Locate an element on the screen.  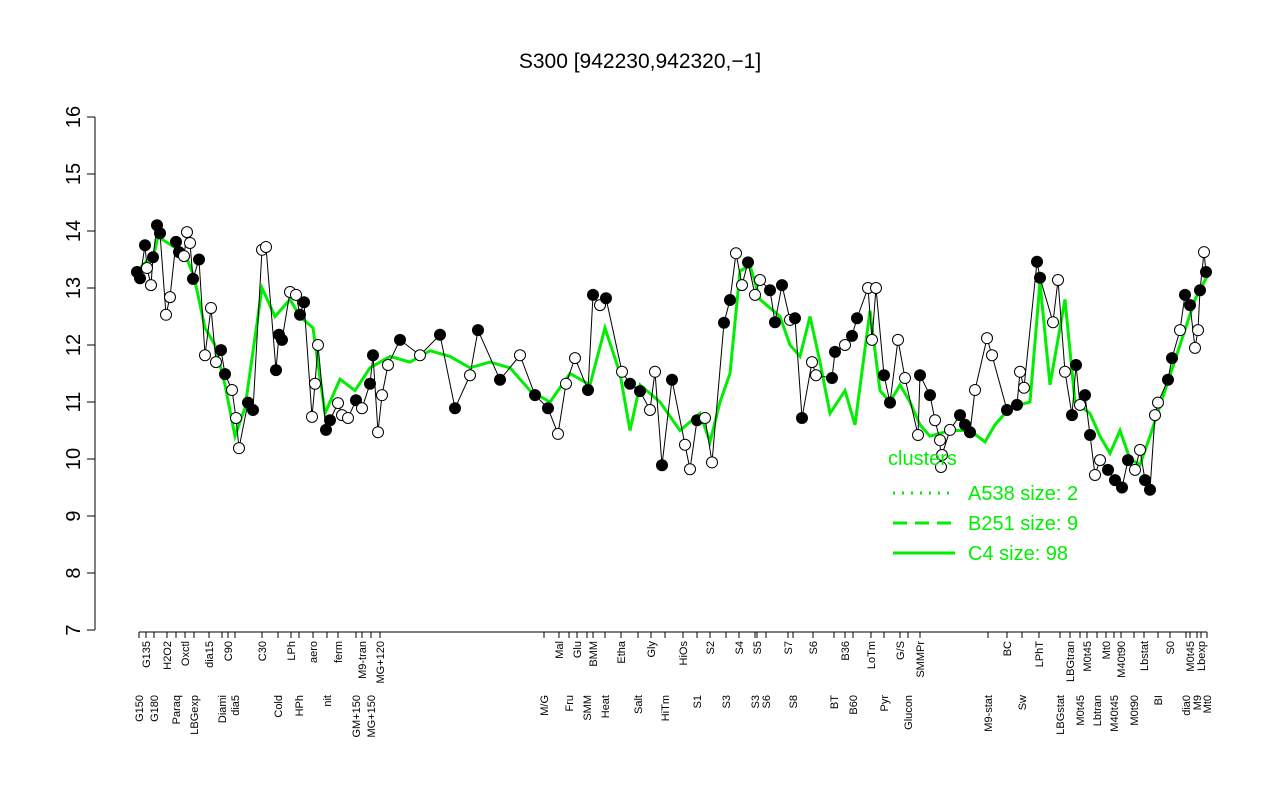
y-tick-label: 10 is located at coordinates (74, 459).